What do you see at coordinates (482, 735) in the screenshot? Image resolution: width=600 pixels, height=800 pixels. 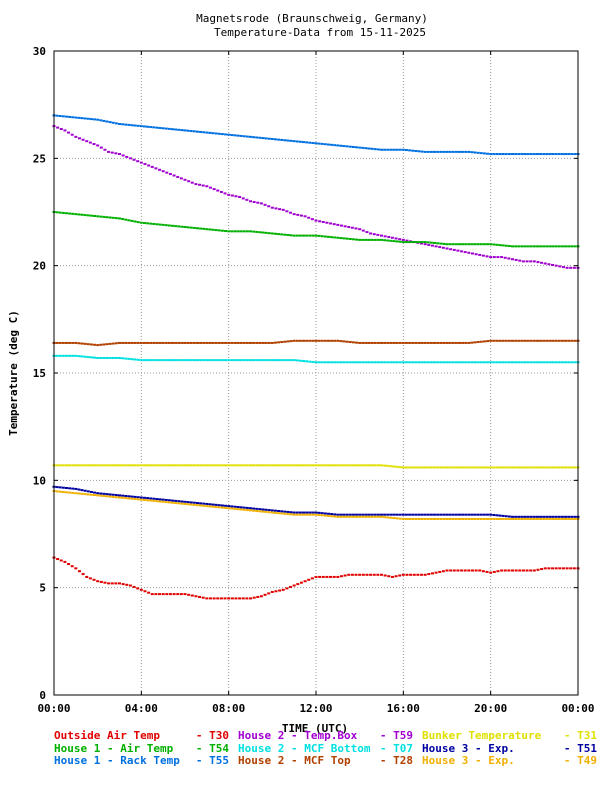 I see `legend-entry-name: Bunker Temperature` at bounding box center [482, 735].